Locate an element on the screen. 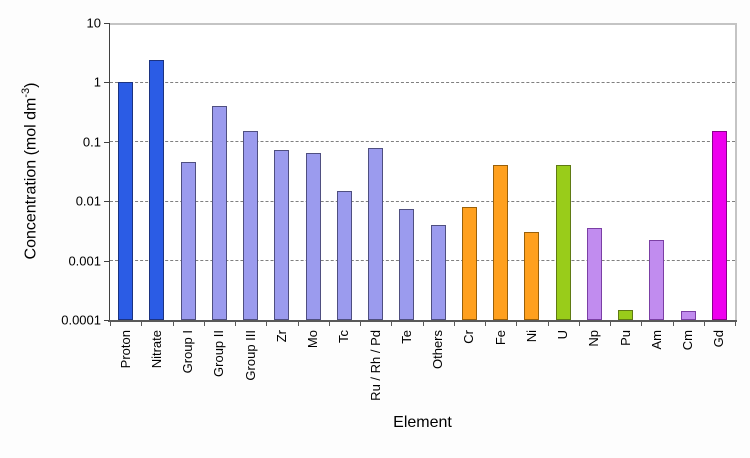 The width and height of the screenshot is (750, 458). y-title-suffix: ) is located at coordinates (31, 85).